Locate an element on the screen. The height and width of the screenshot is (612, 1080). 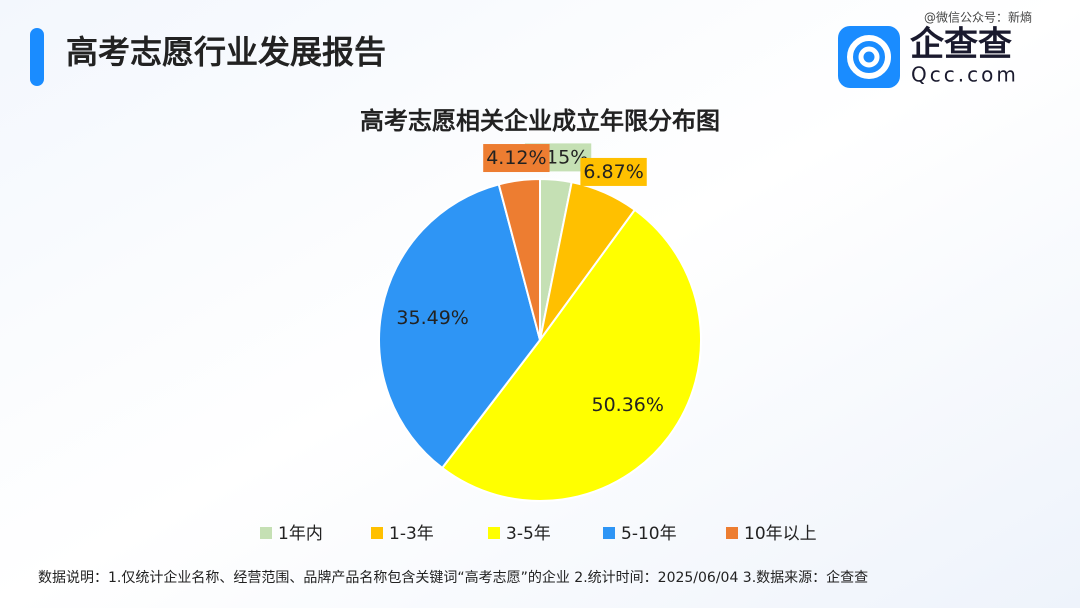
header-bar is located at coordinates (37, 57).